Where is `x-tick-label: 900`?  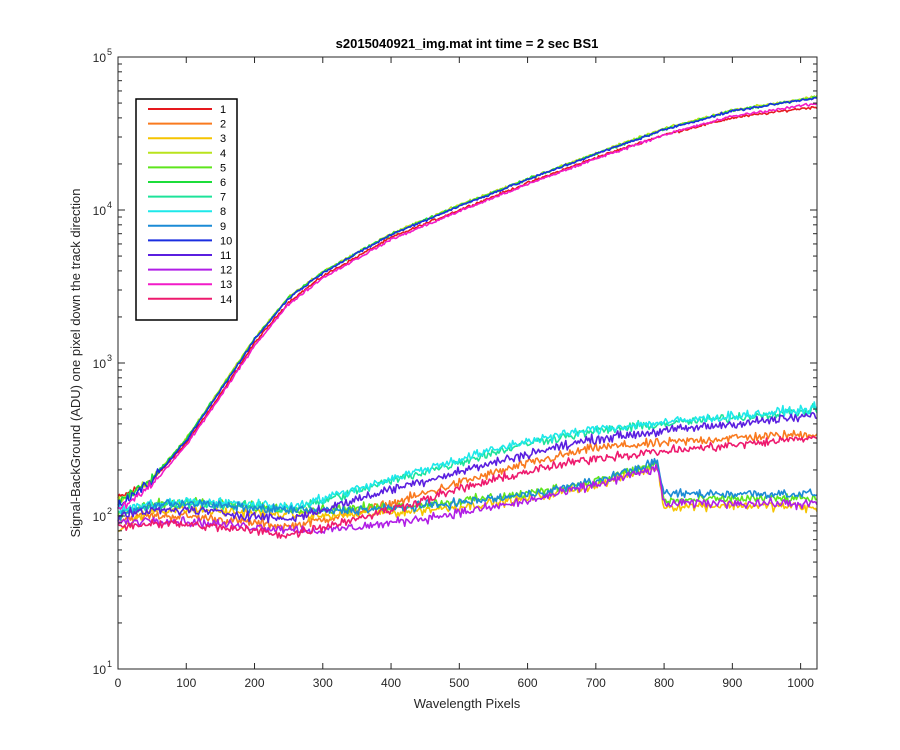 x-tick-label: 900 is located at coordinates (732, 683).